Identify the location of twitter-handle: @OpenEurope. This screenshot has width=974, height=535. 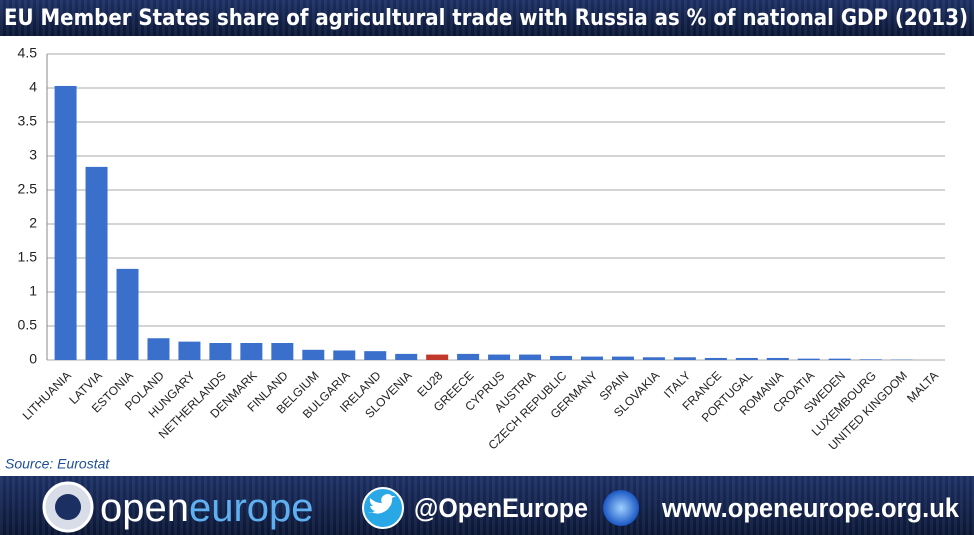
(501, 508).